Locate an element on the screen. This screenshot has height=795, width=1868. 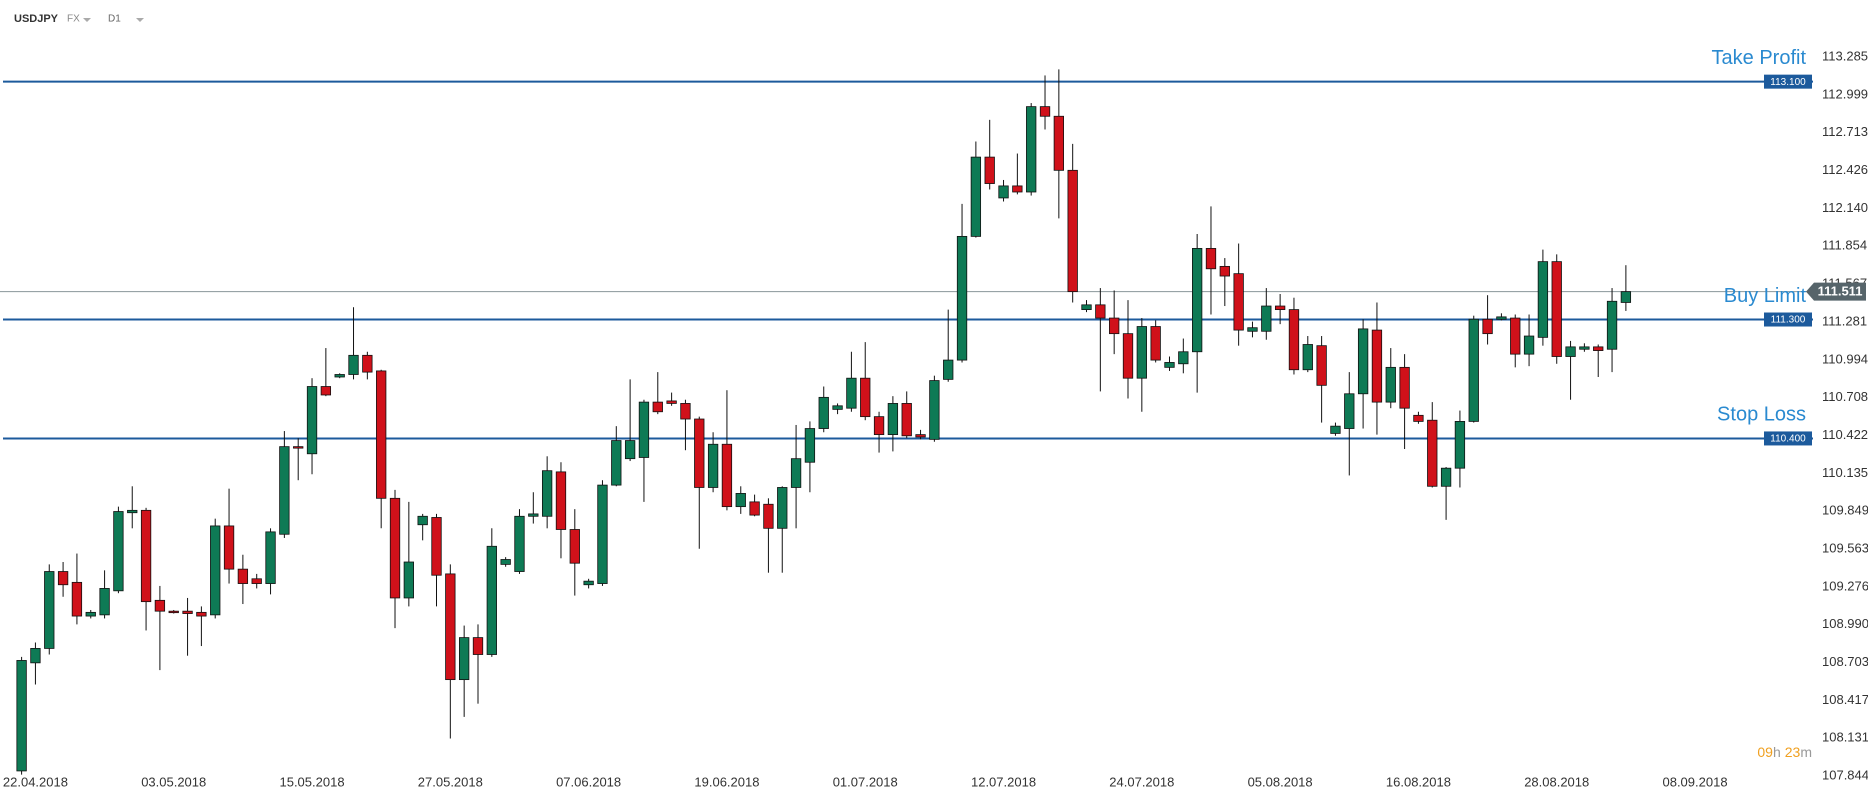
x-tick-label: 19.06.2018 is located at coordinates (726, 781).